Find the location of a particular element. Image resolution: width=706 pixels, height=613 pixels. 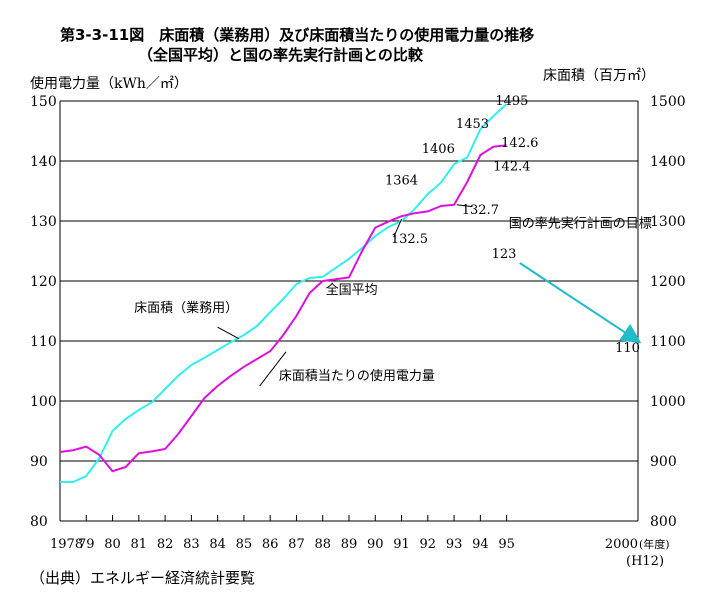

x-tick-label: 79 is located at coordinates (86, 544).